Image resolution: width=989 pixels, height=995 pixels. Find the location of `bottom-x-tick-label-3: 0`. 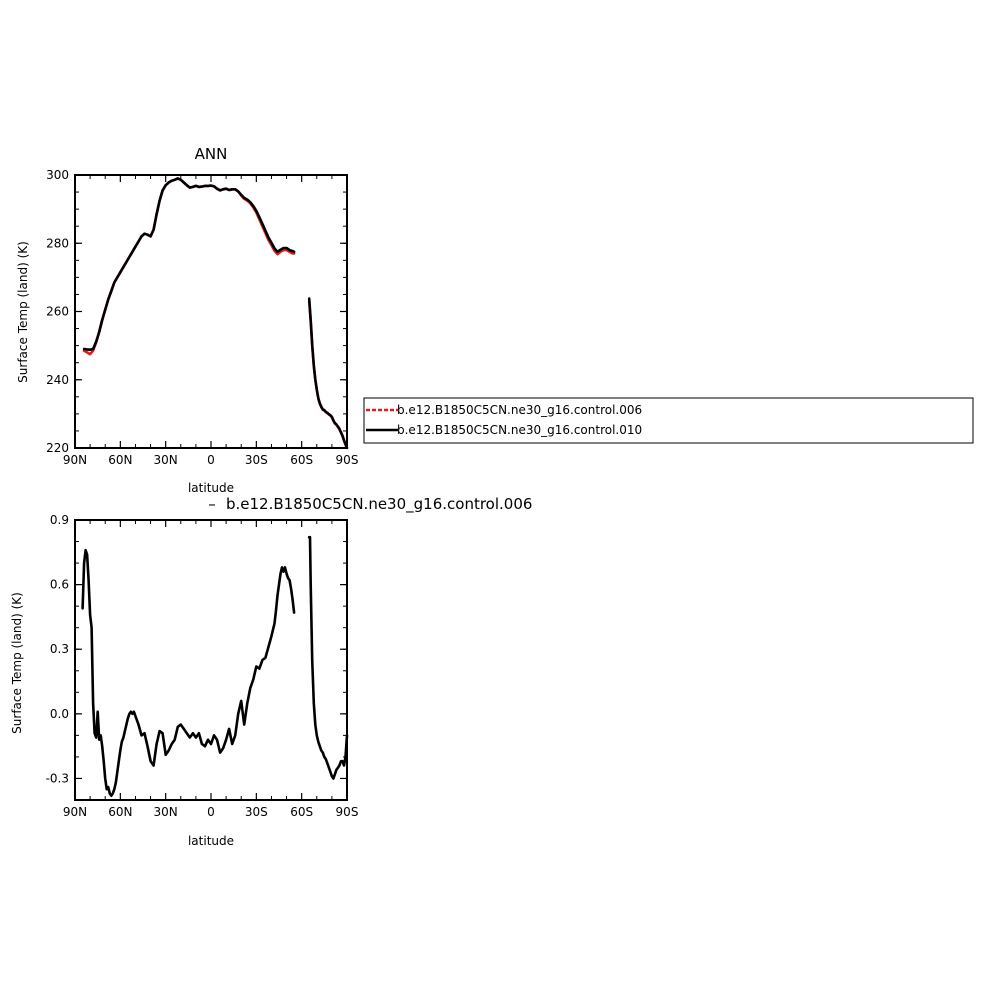

bottom-x-tick-label-3: 0 is located at coordinates (211, 812).